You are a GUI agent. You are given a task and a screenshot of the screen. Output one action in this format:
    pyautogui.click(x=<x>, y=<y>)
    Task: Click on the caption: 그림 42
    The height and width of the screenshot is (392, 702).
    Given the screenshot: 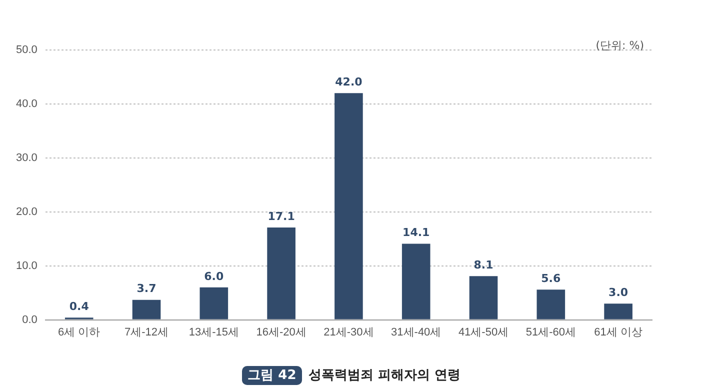 What is the action you would take?
    pyautogui.click(x=272, y=375)
    